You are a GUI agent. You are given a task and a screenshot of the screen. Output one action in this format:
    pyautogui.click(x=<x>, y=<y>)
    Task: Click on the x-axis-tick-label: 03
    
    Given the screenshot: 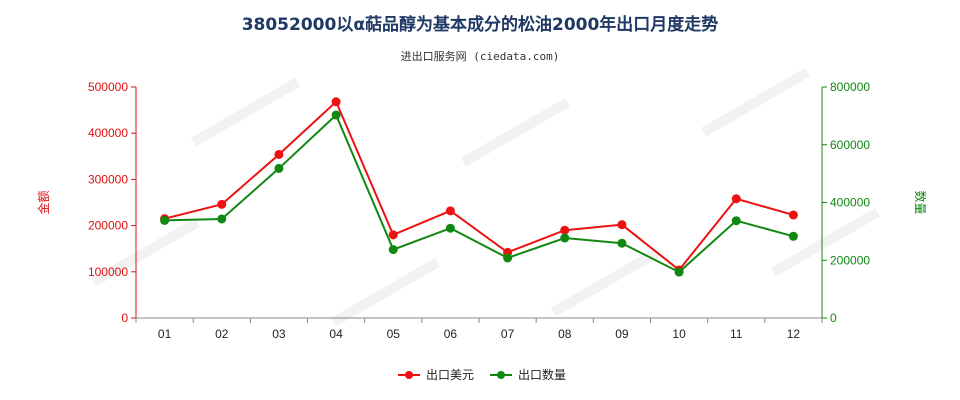 What is the action you would take?
    pyautogui.click(x=279, y=334)
    